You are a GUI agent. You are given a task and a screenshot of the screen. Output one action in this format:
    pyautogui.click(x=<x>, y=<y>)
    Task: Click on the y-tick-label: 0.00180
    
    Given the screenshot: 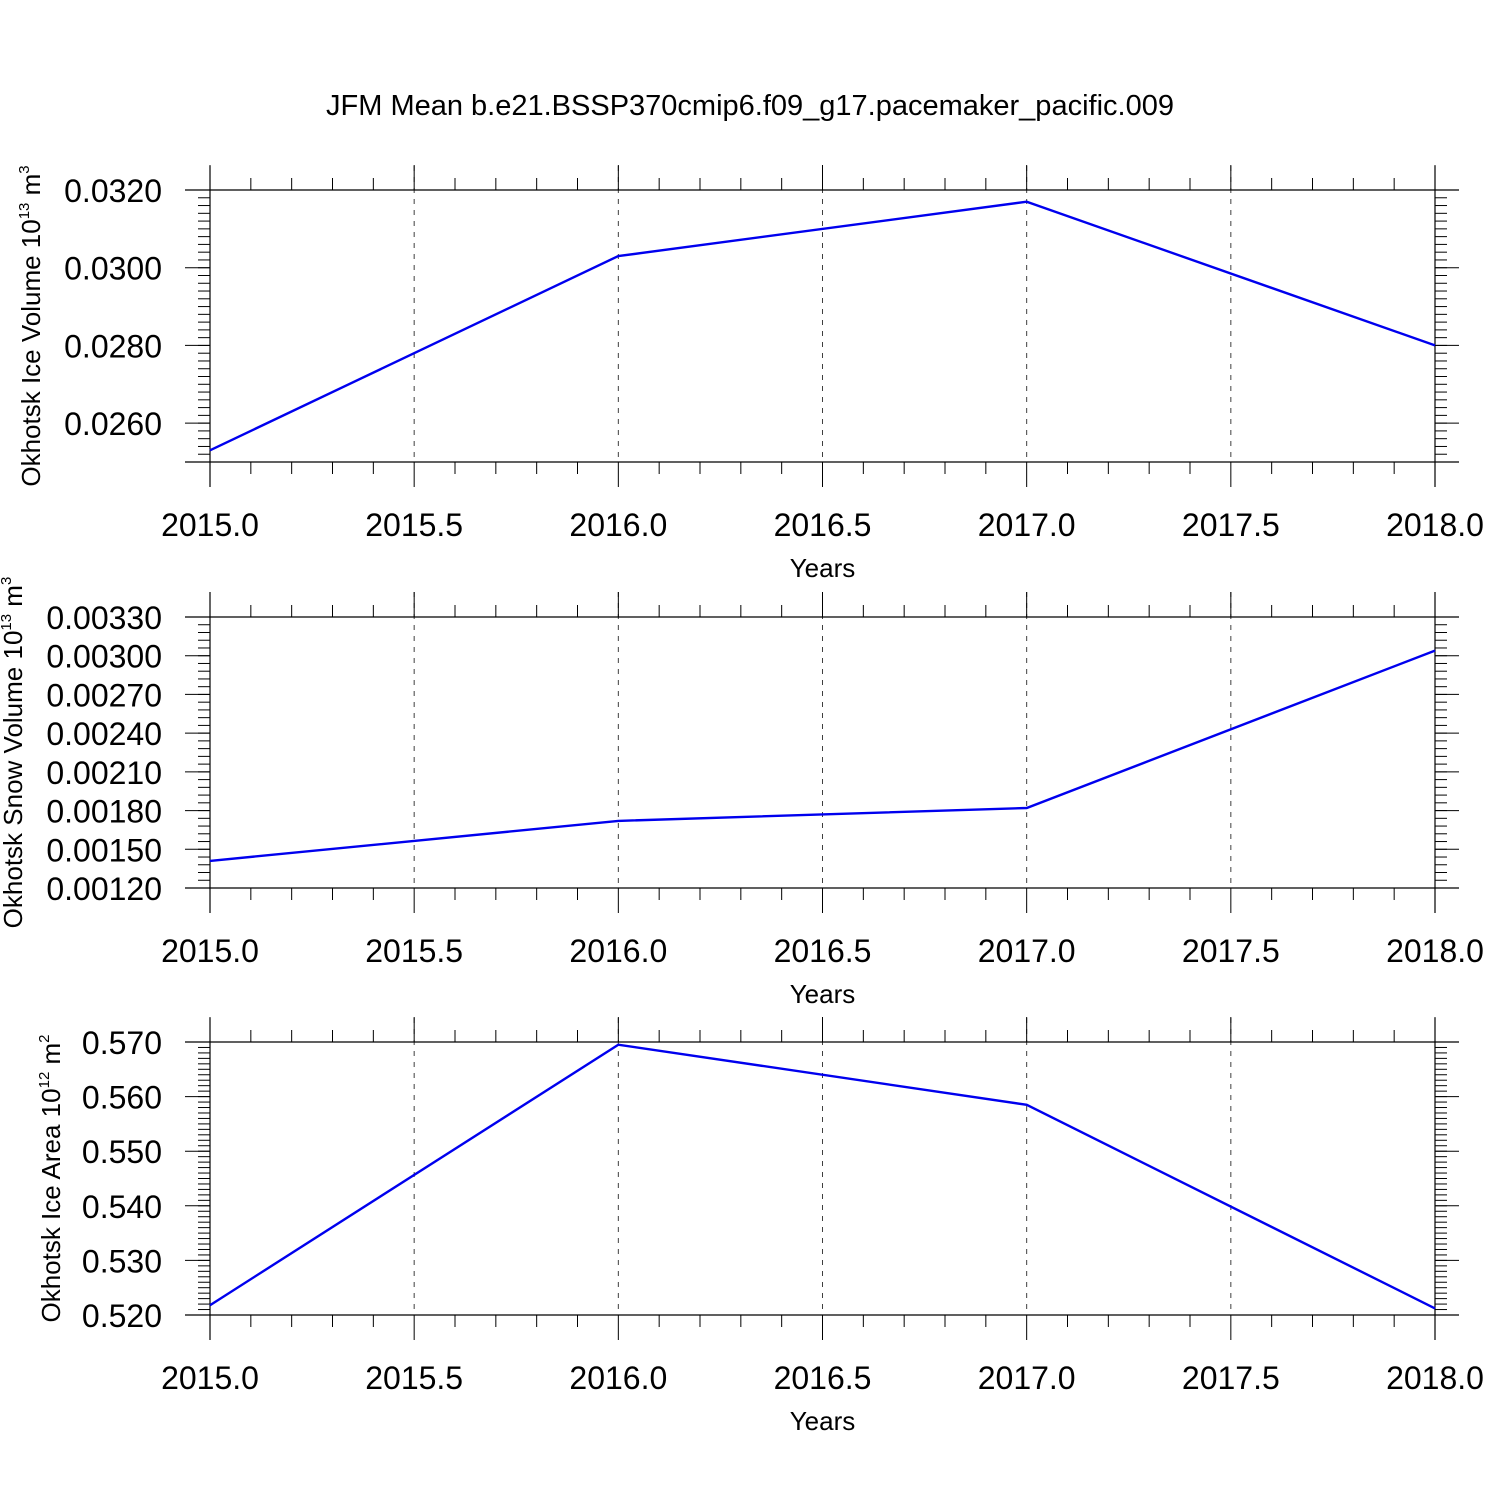 What is the action you would take?
    pyautogui.click(x=104, y=812)
    